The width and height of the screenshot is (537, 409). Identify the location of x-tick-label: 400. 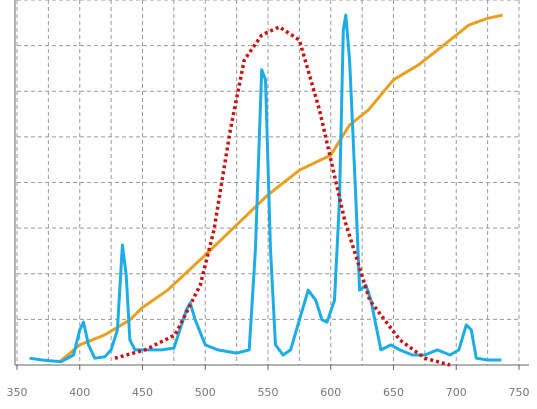
(79, 392).